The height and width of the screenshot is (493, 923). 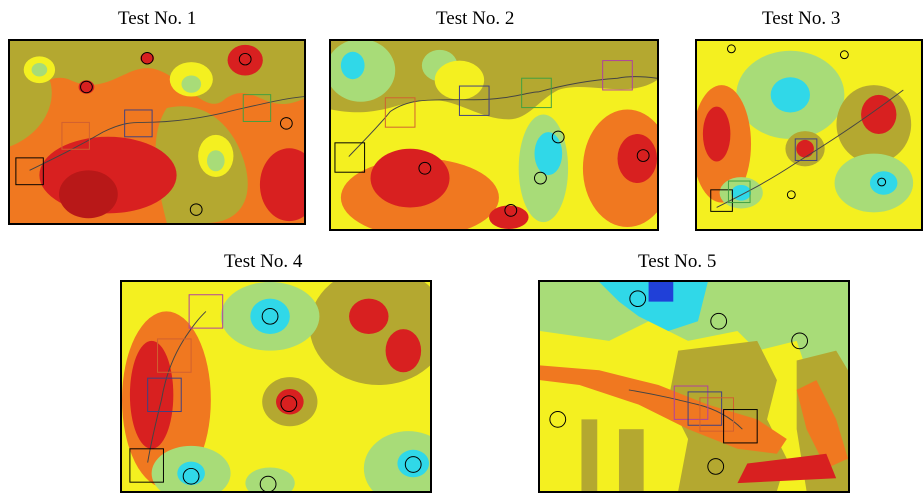 What do you see at coordinates (809, 135) in the screenshot?
I see `test-3-map` at bounding box center [809, 135].